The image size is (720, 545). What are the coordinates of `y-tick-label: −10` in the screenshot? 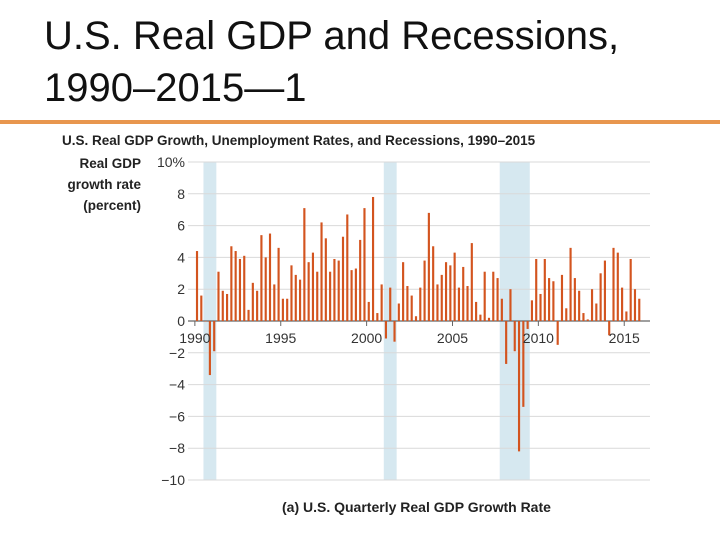 It's located at (173, 480).